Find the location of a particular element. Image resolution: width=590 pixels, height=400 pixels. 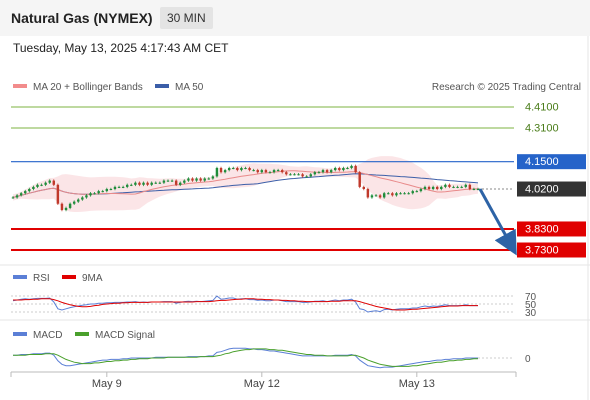

forecast-arrow is located at coordinates (497, 222).